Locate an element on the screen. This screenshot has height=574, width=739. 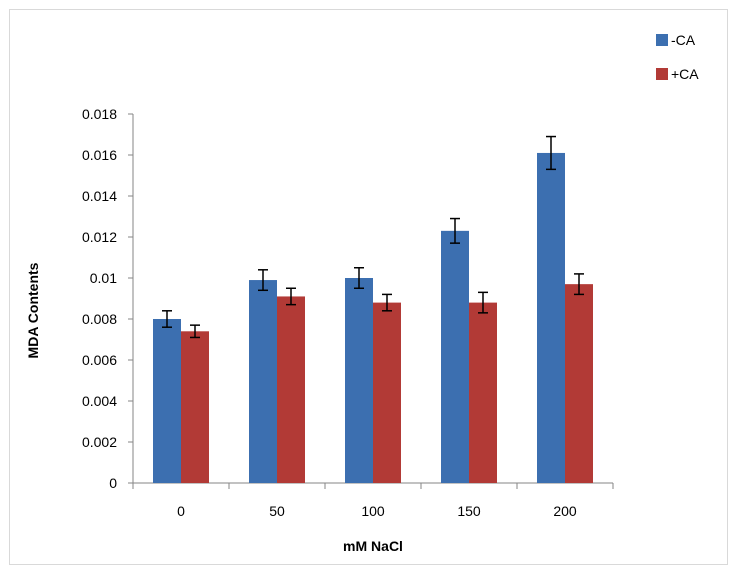
legend-label: -CA is located at coordinates (683, 40).